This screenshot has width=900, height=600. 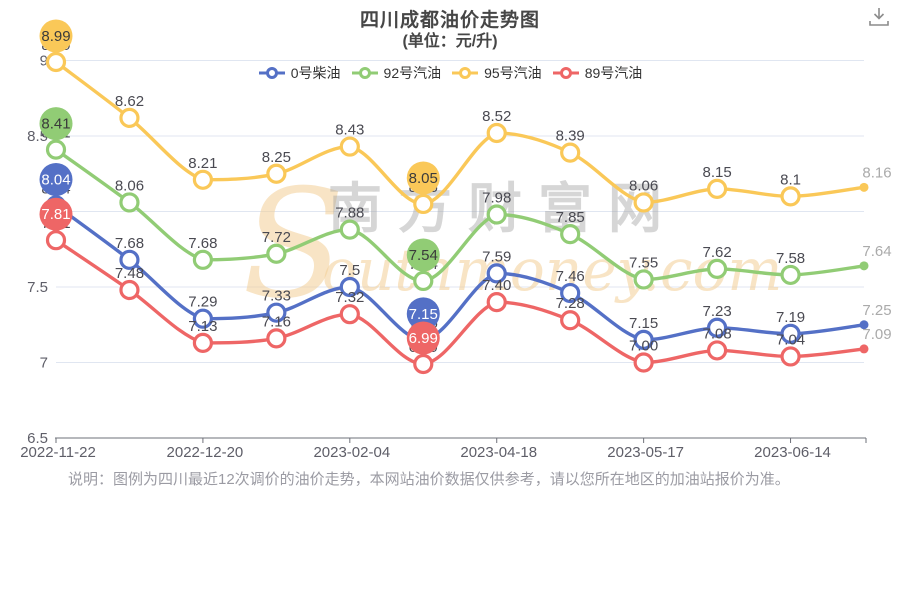 I want to click on y-tick-label: 7, so click(x=44, y=363).